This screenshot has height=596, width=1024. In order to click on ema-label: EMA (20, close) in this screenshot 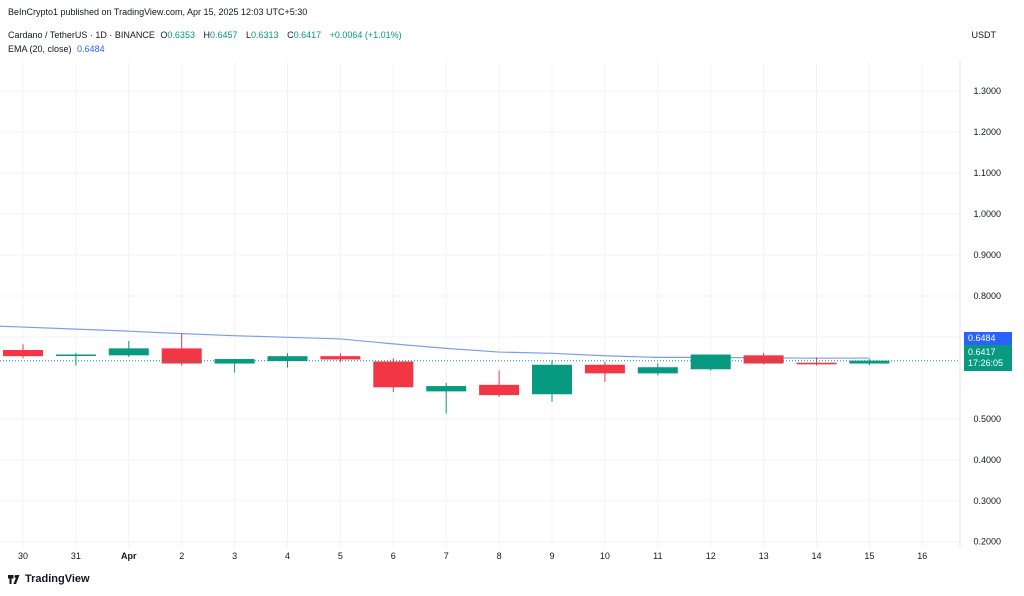, I will do `click(40, 49)`.